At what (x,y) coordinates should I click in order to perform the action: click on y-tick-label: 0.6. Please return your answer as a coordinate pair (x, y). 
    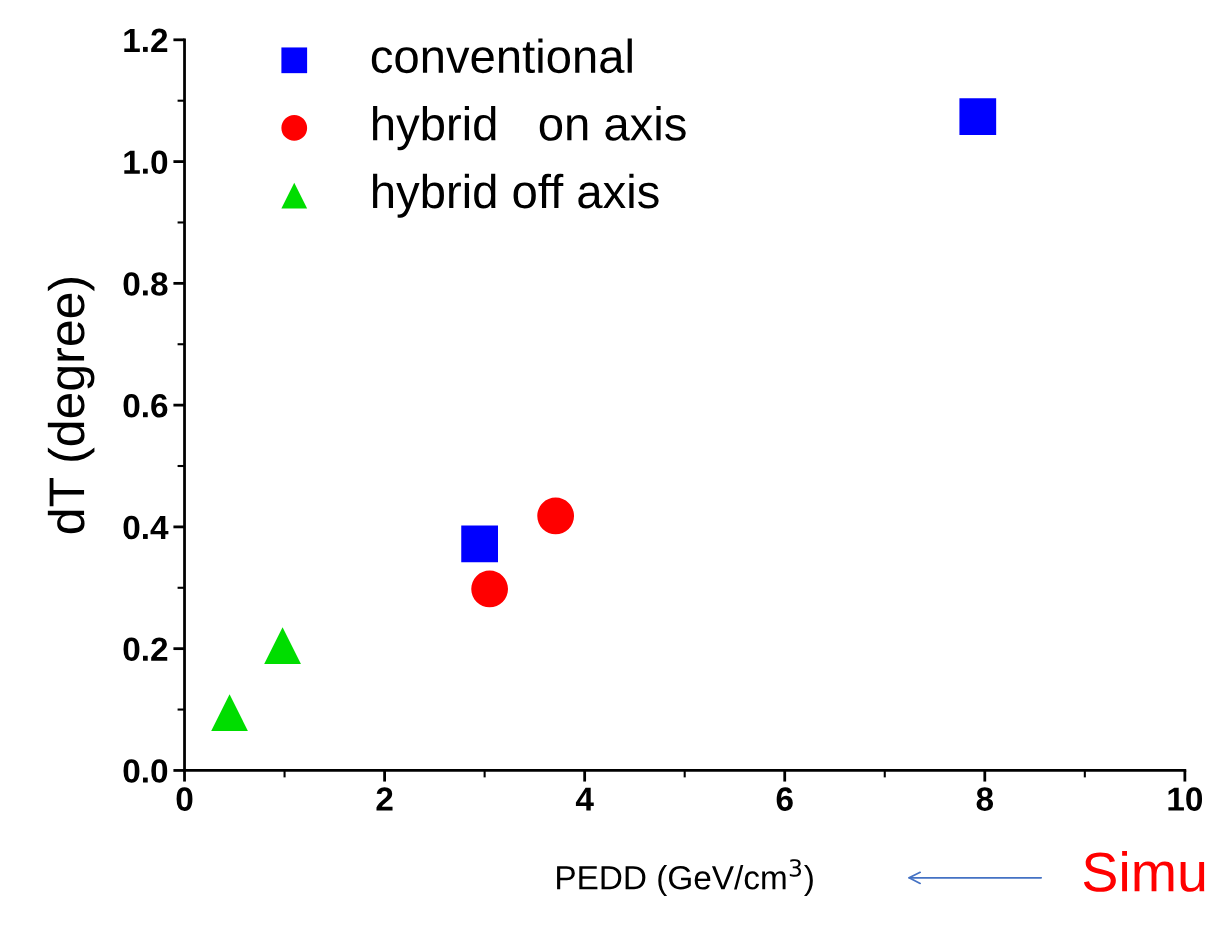
    Looking at the image, I should click on (145, 405).